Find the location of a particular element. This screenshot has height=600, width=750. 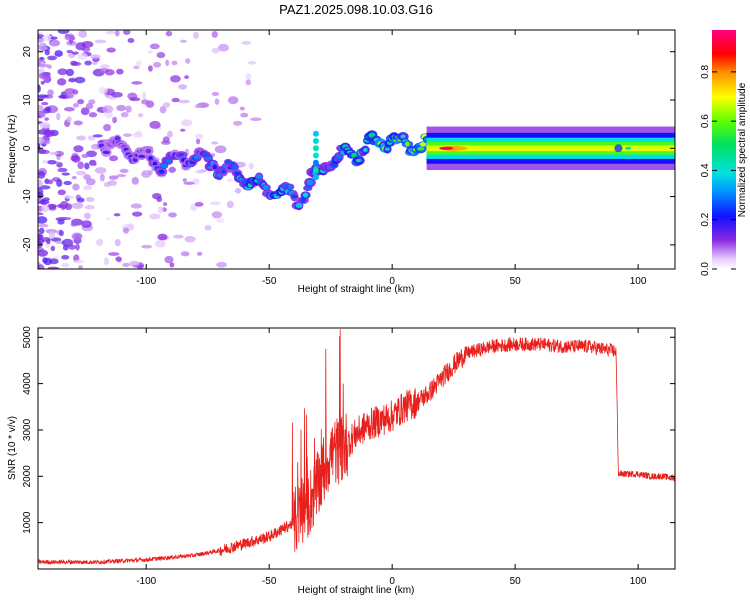

snr-y-axis-label: SNR (10 * v/v) is located at coordinates (12, 448).